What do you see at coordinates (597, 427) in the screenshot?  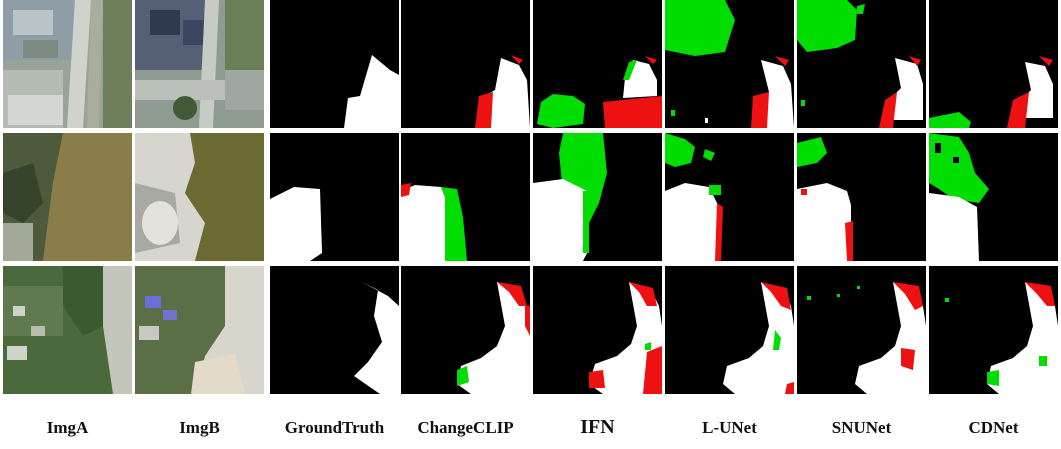 I see `label-ifn: IFN` at bounding box center [597, 427].